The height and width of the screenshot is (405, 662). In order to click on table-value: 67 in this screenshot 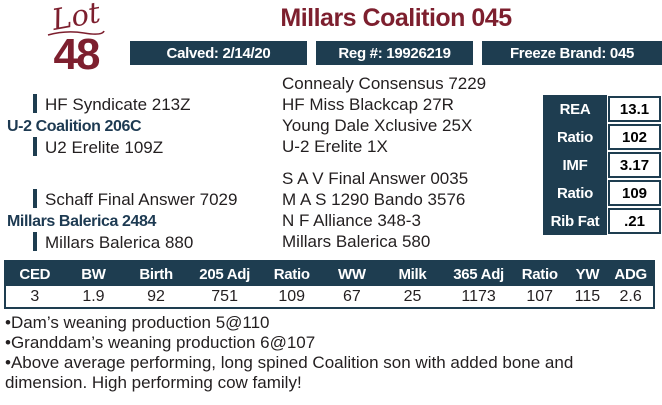, I will do `click(351, 296)`.